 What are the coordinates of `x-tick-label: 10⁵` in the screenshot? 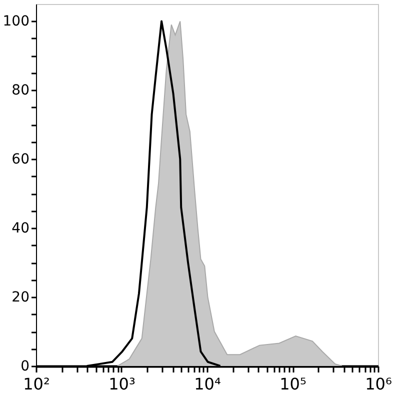 It's located at (293, 384).